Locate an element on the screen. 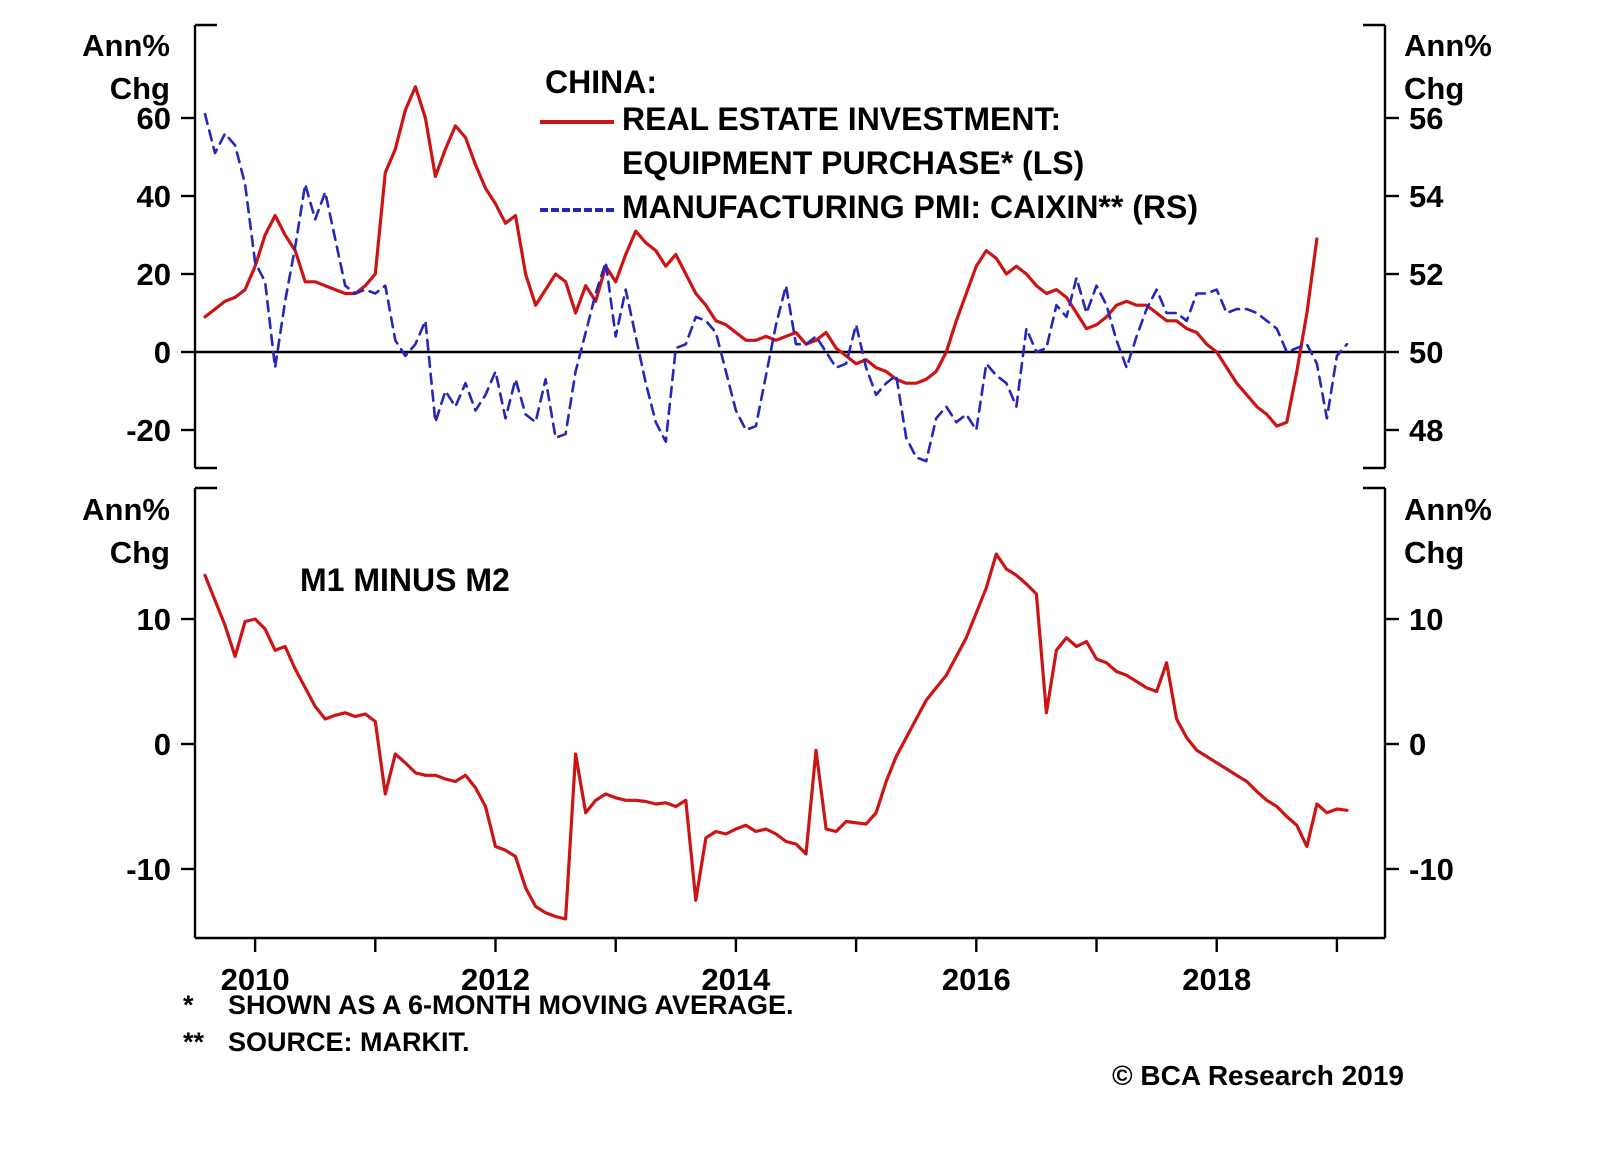 The image size is (1600, 1152). left-axis-tick-label: -10 is located at coordinates (148, 869).